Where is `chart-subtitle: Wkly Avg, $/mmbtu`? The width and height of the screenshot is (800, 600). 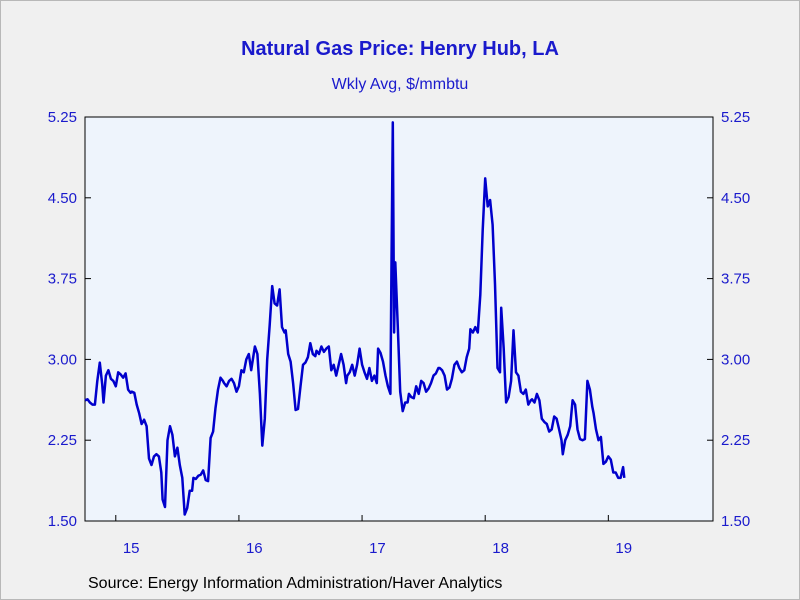 chart-subtitle: Wkly Avg, $/mmbtu is located at coordinates (400, 84).